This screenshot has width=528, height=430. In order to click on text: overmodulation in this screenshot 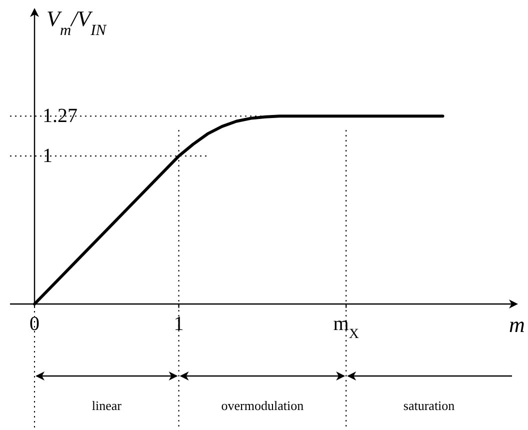, I will do `click(262, 405)`.